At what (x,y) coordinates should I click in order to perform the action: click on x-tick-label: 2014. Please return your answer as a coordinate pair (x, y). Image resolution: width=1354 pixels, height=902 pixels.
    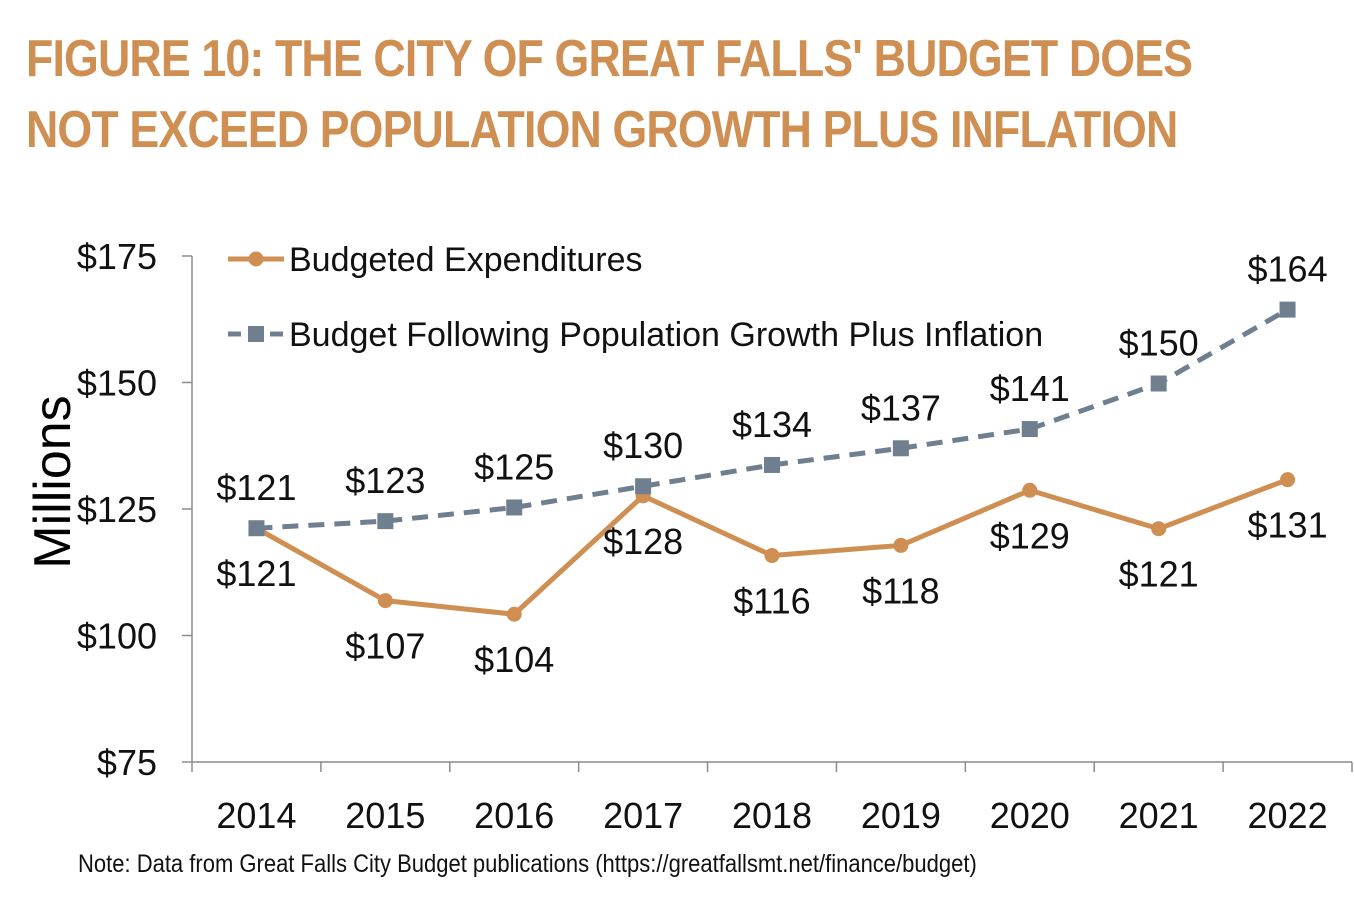
    Looking at the image, I should click on (256, 815).